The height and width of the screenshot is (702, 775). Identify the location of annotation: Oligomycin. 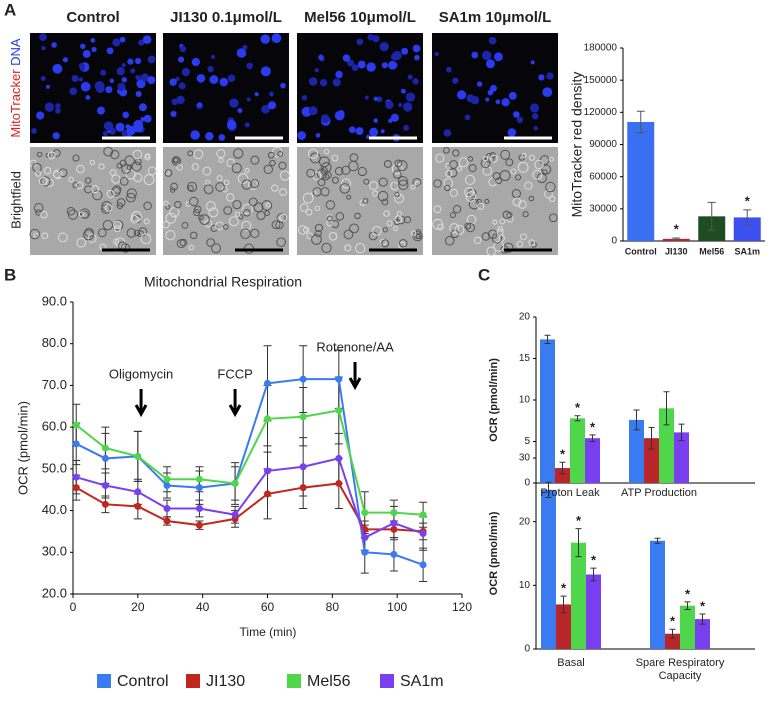
(141, 373).